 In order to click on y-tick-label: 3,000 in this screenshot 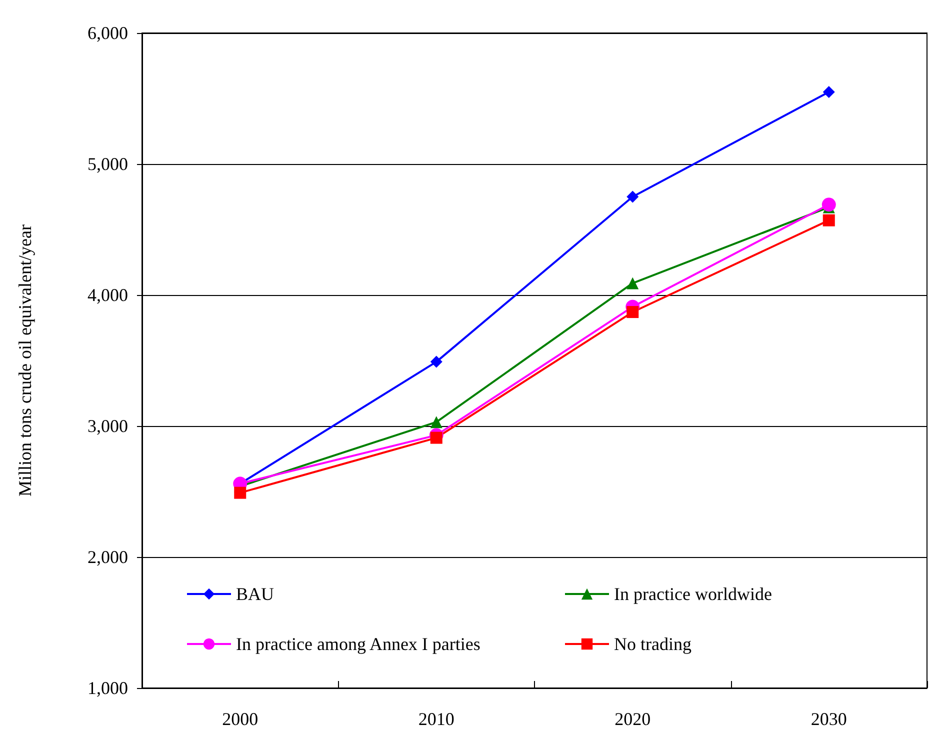, I will do `click(108, 426)`.